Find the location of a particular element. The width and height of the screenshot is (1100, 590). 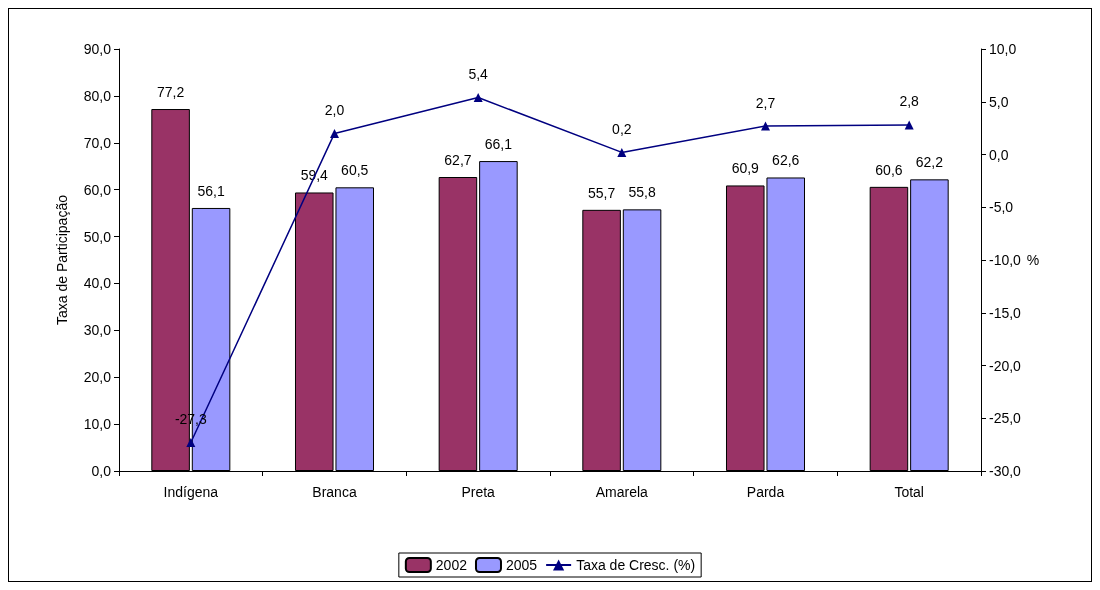

y2-tick-label: -25,0 is located at coordinates (1005, 418).